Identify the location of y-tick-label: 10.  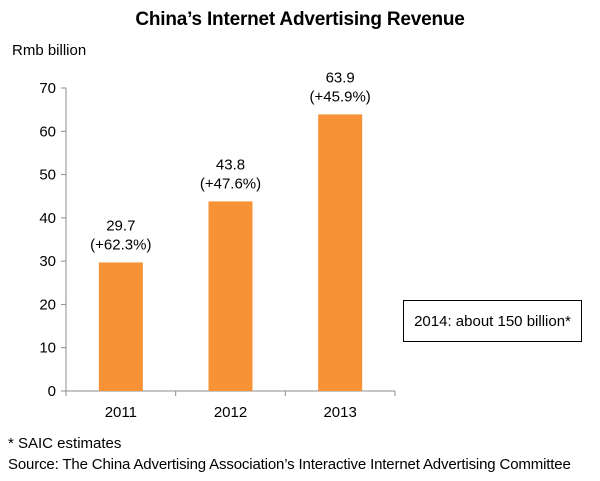
(47, 348).